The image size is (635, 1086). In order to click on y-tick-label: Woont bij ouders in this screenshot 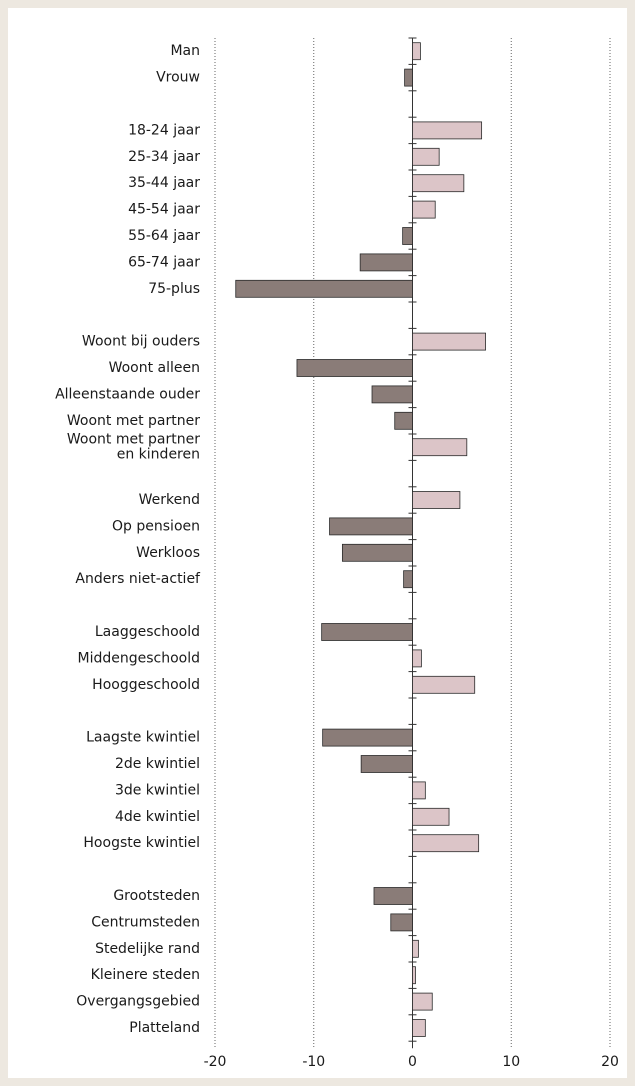, I will do `click(141, 342)`.